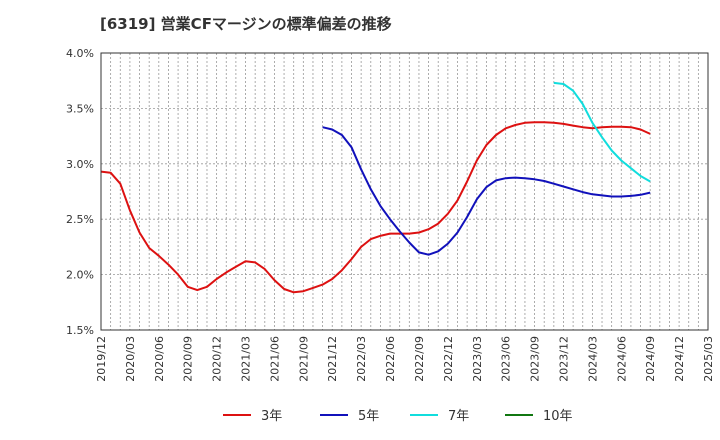  I want to click on x-tick-label: 2021/03, so click(246, 359).